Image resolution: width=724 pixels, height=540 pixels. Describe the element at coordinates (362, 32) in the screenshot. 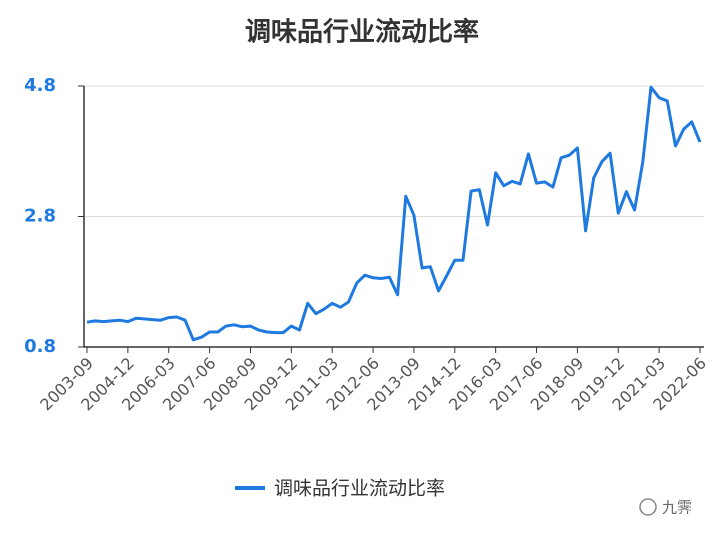

I see `chart-title: 调味品行业流动比率` at that location.